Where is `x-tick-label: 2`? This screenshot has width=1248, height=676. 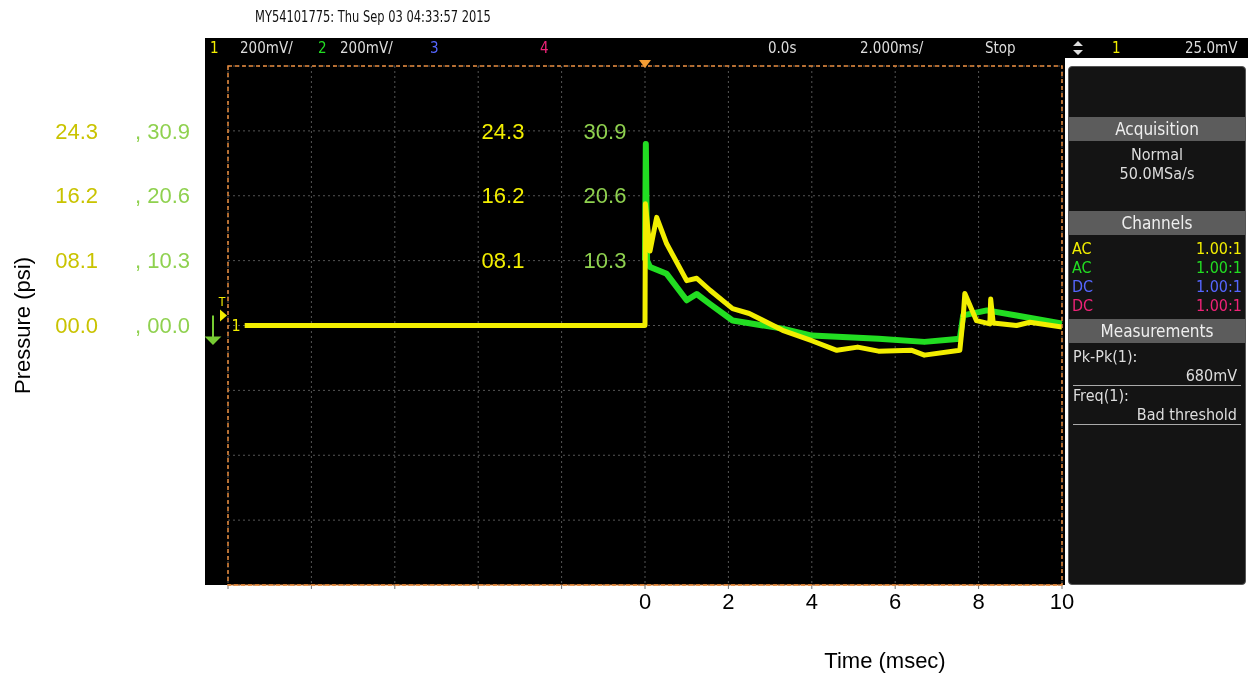 x-tick-label: 2 is located at coordinates (728, 601).